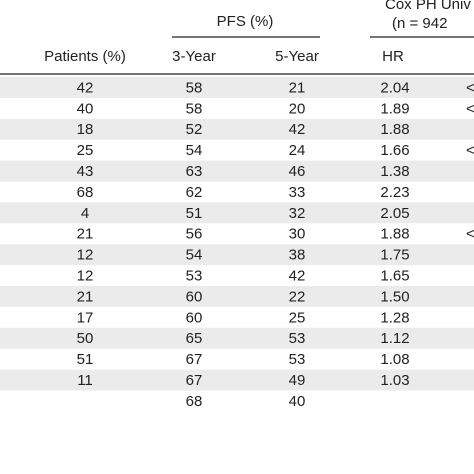  I want to click on cell: 1.28, so click(394, 317).